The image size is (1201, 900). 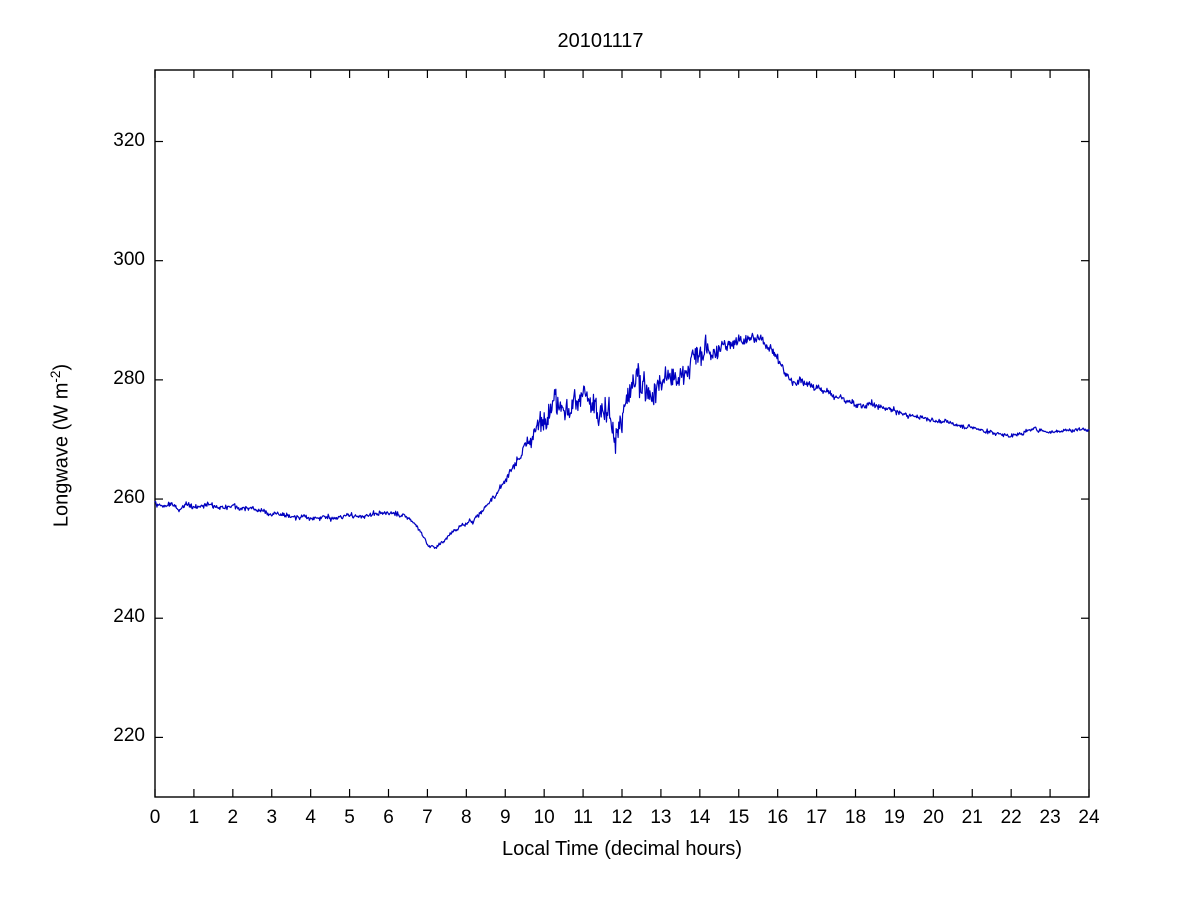 What do you see at coordinates (1050, 817) in the screenshot?
I see `x-tick-label: 23` at bounding box center [1050, 817].